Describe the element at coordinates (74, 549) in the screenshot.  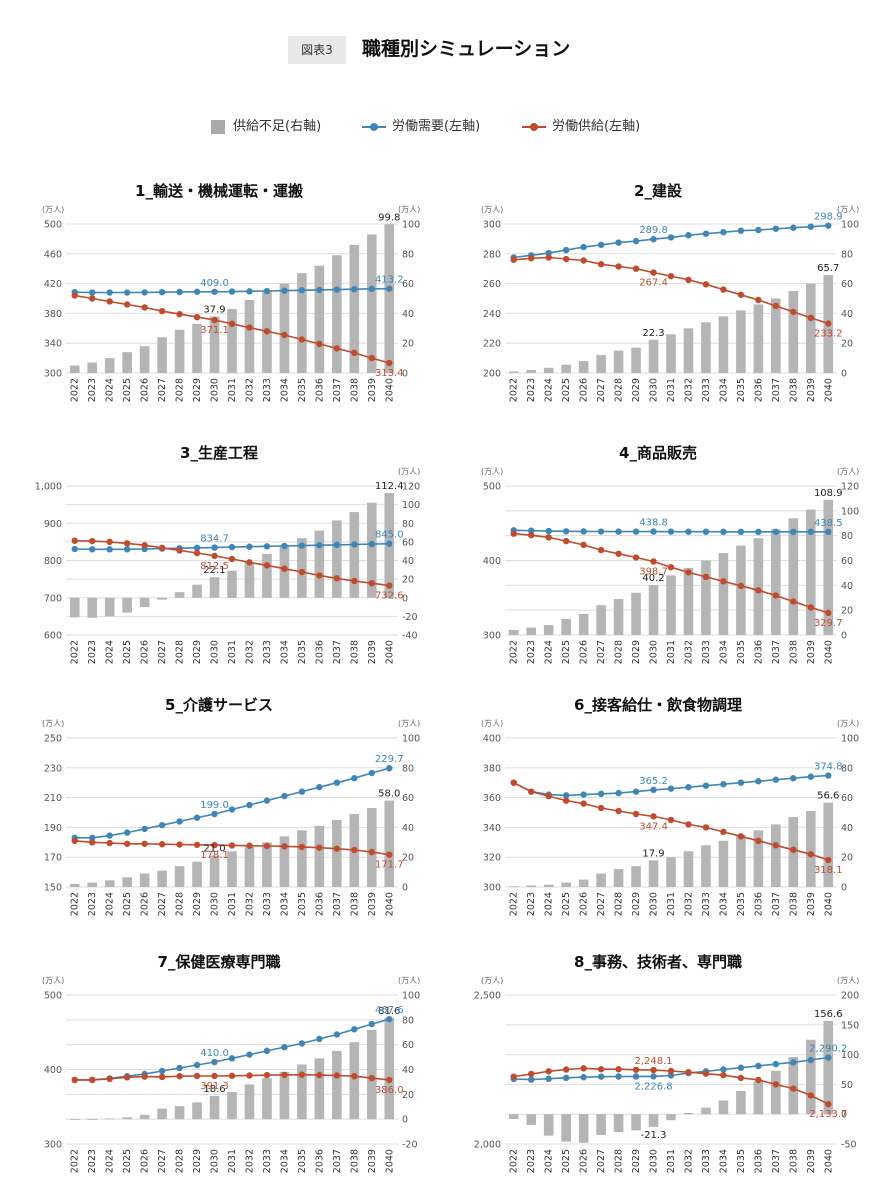
I see `demand-point-2022` at that location.